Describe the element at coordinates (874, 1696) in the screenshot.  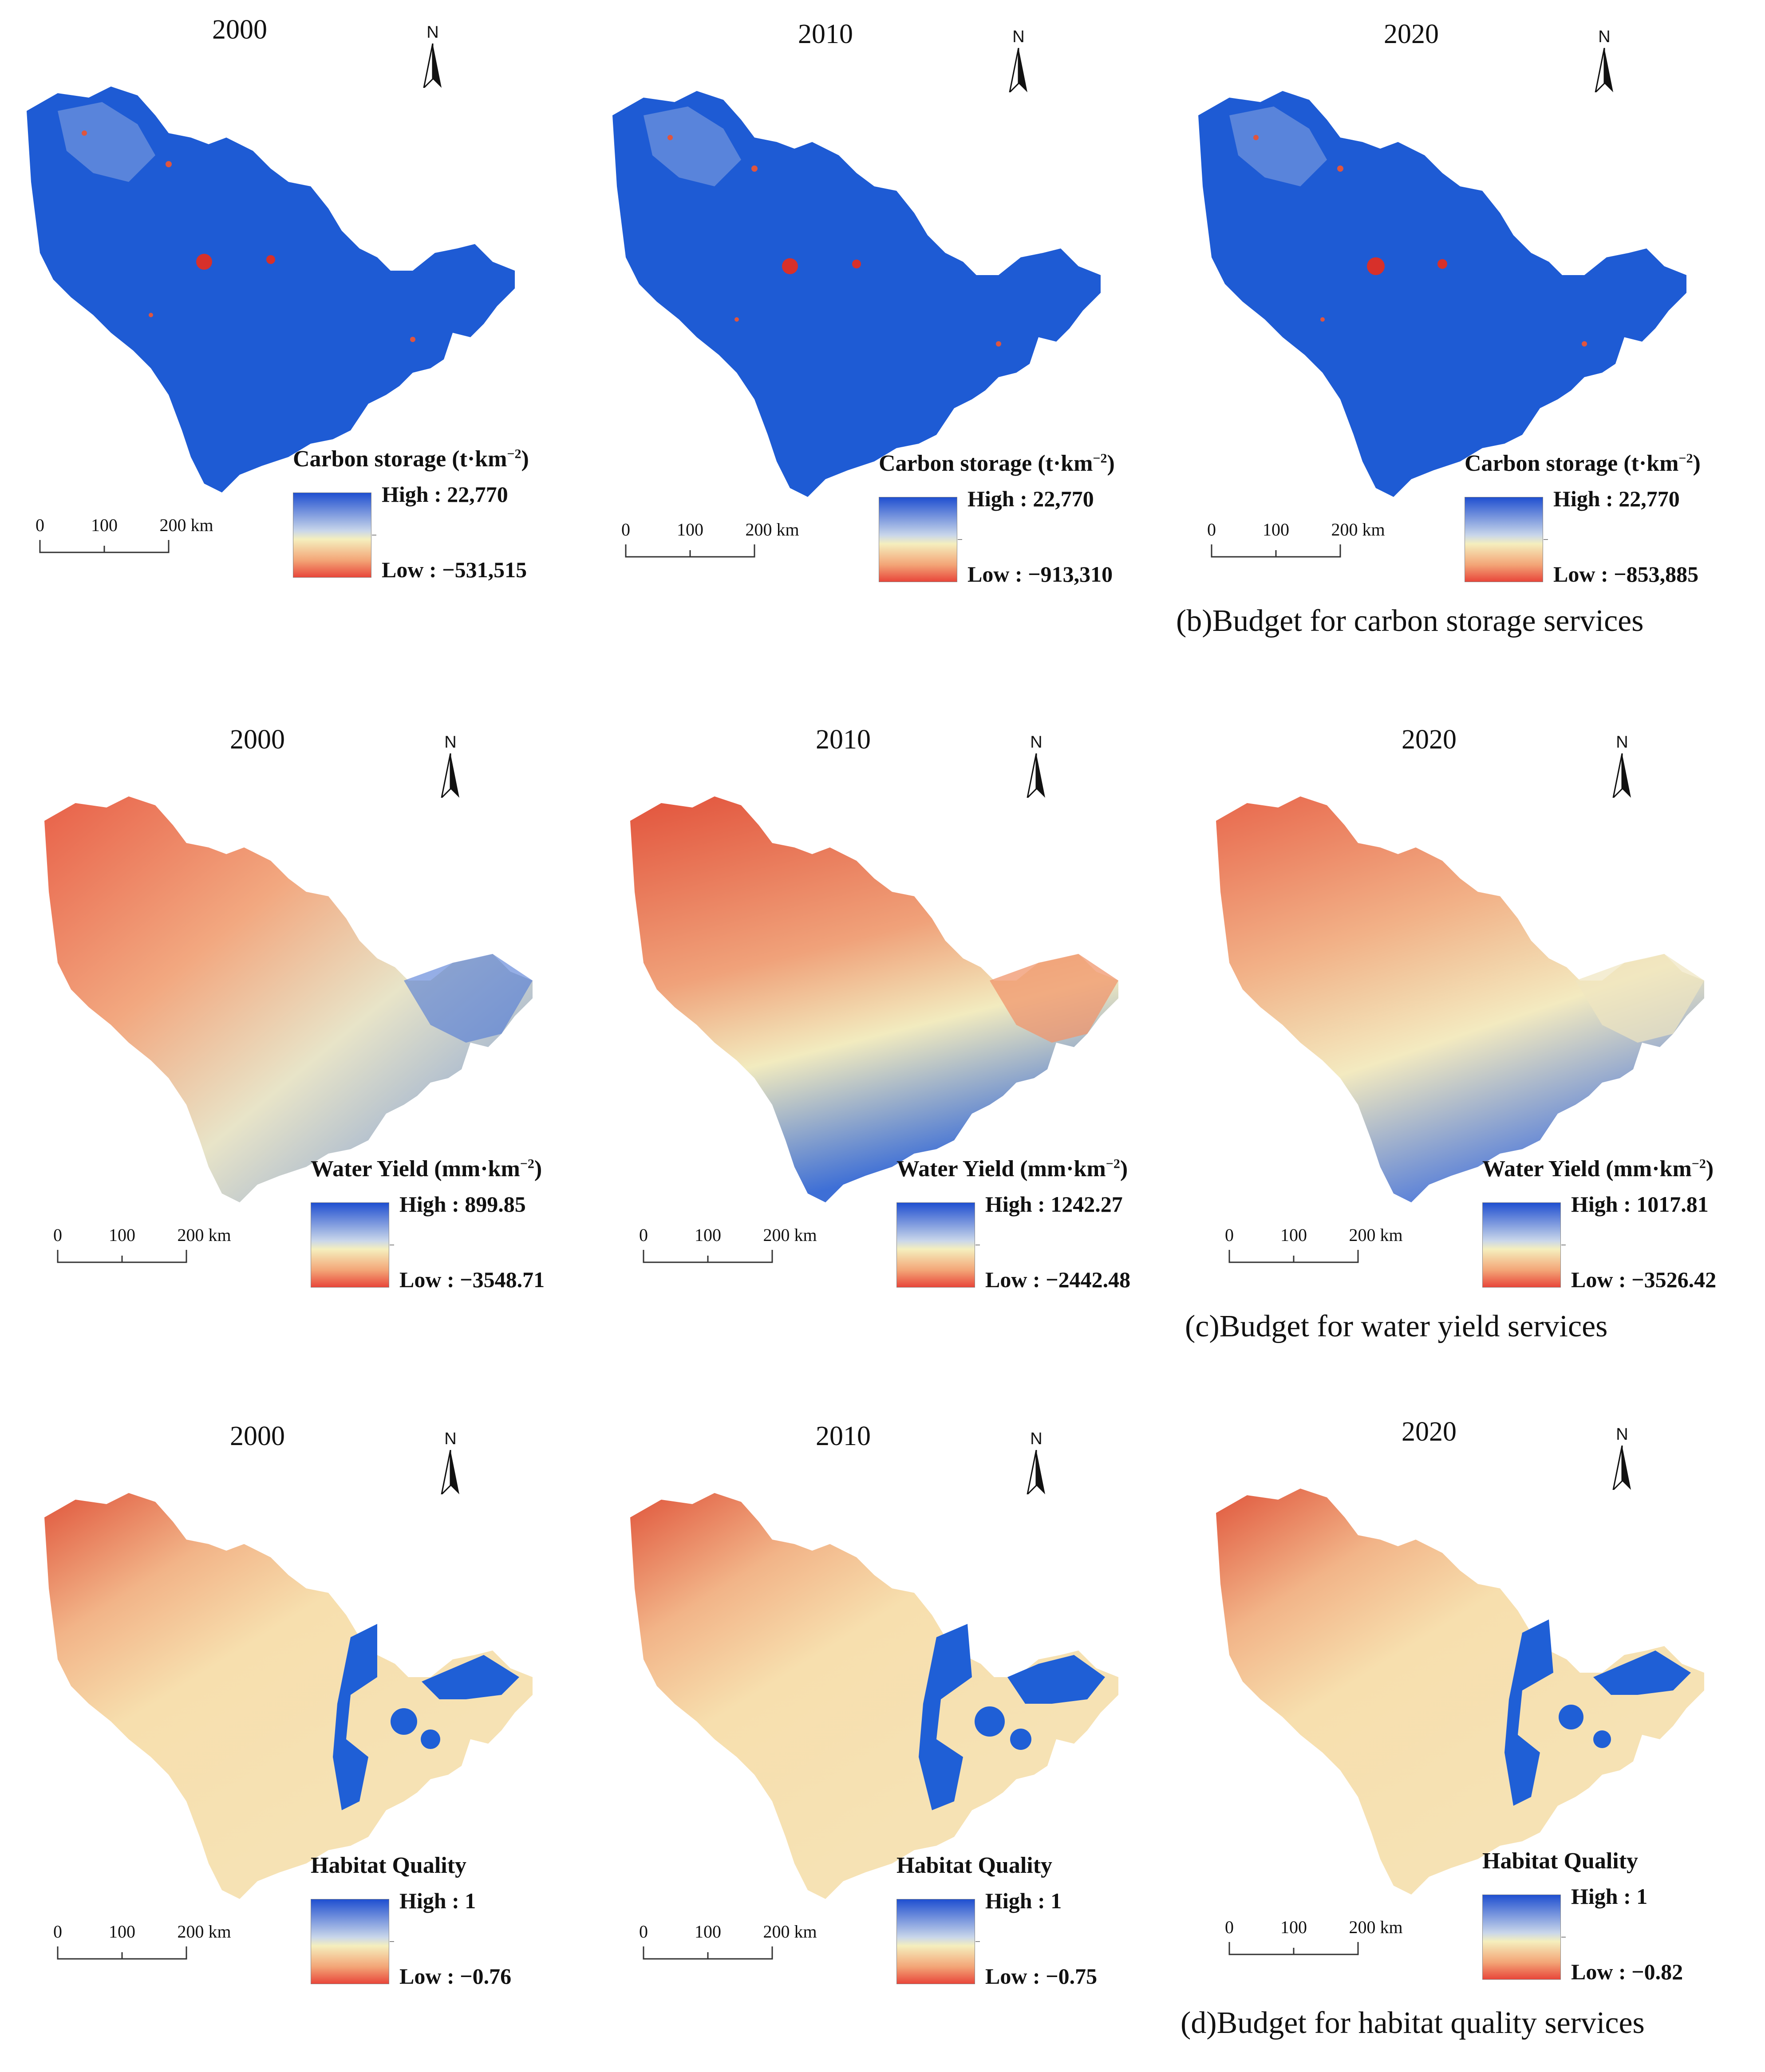
I see `habitat-map-2010` at that location.